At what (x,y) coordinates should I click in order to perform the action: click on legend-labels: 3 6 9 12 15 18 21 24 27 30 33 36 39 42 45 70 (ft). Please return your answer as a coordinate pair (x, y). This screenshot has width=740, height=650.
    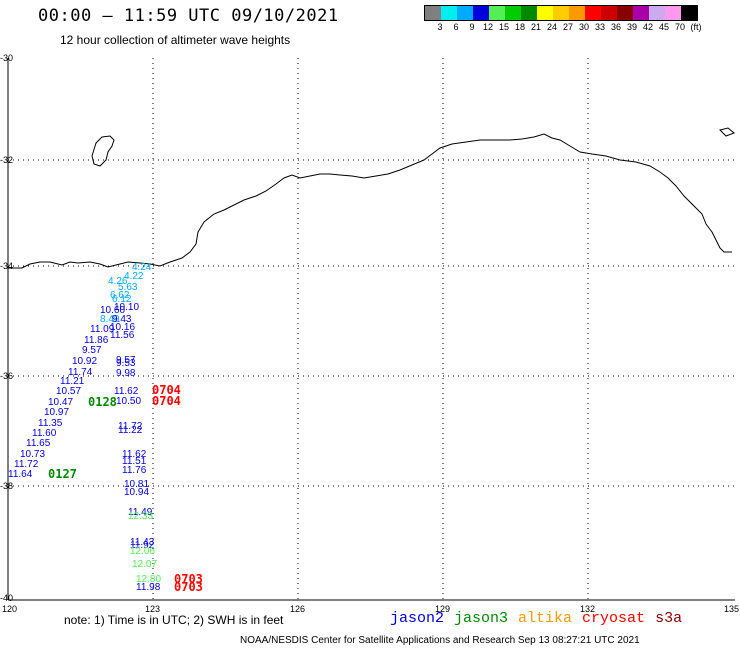
    Looking at the image, I should click on (582, 28).